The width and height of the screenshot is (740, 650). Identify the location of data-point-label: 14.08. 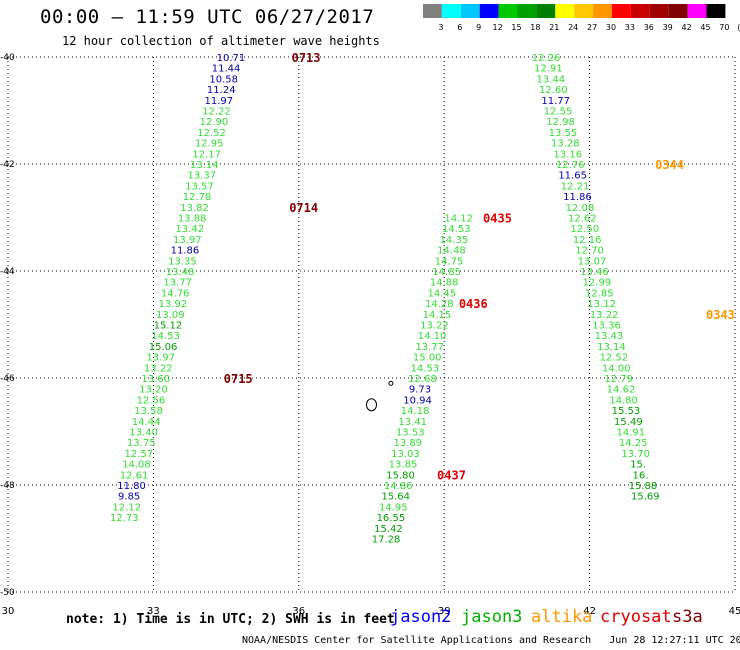
(136, 465).